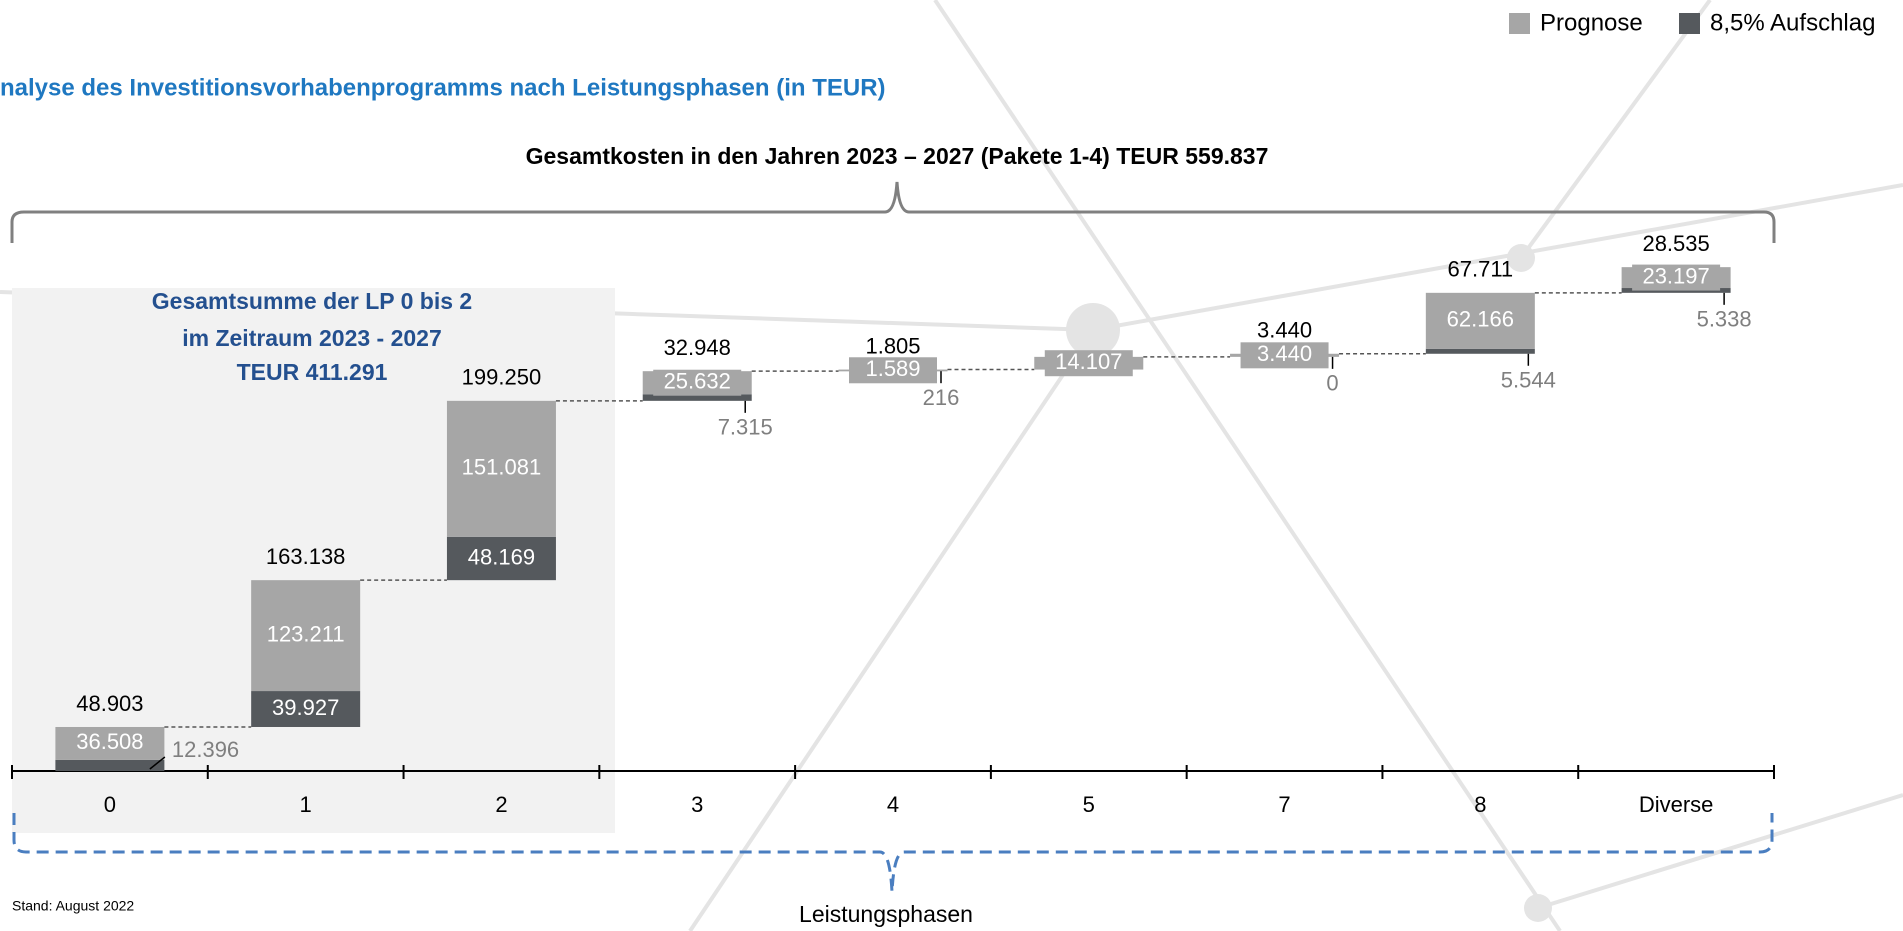 The height and width of the screenshot is (931, 1903). I want to click on value-label-aufschlag: 39.927, so click(305, 707).